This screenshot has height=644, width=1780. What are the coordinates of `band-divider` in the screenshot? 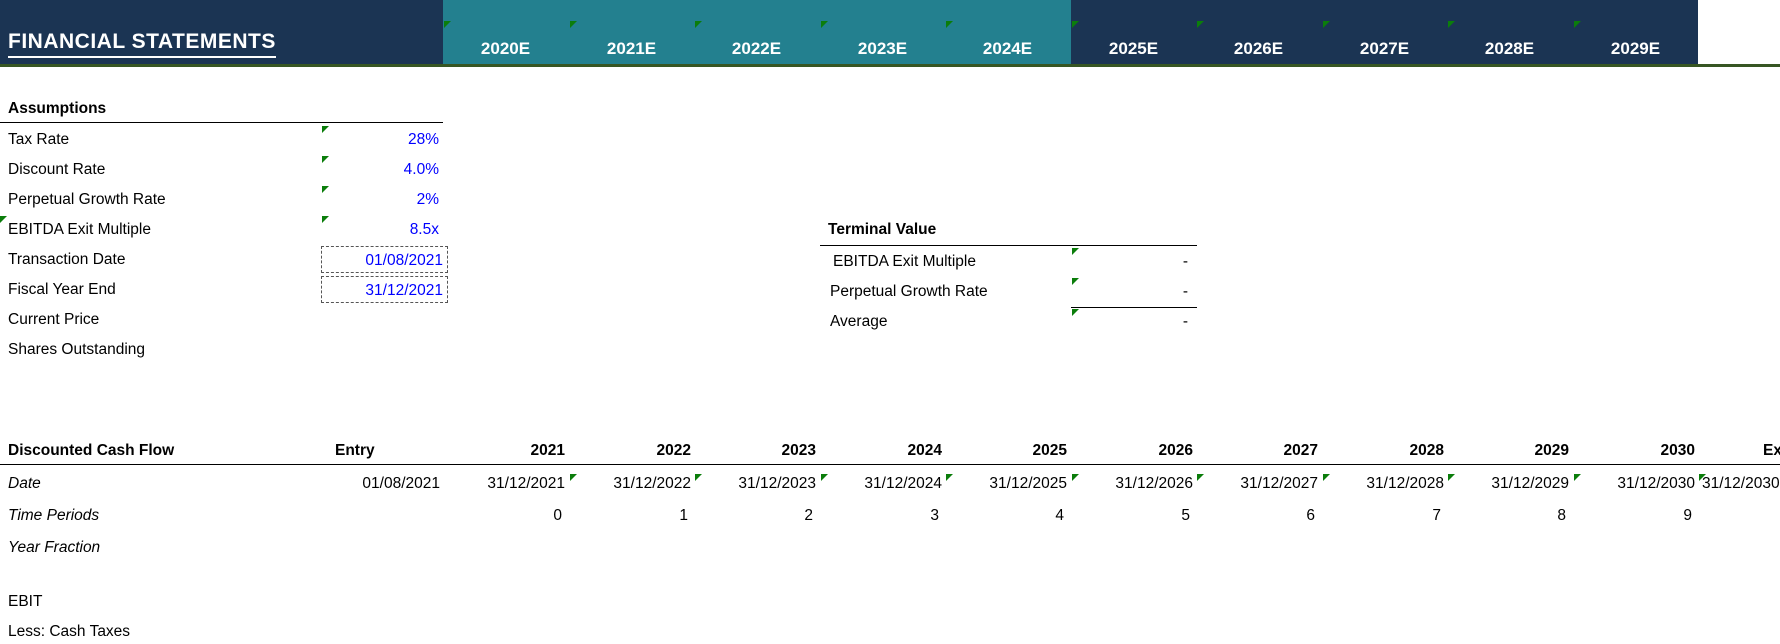 It's located at (890, 65).